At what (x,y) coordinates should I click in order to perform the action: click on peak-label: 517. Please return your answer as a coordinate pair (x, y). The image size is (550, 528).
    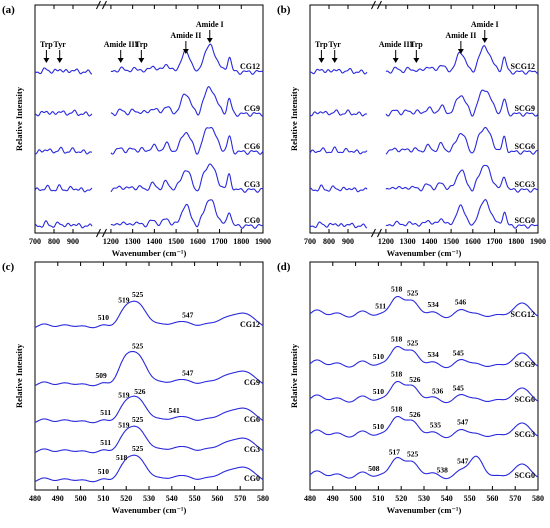
    Looking at the image, I should click on (395, 451).